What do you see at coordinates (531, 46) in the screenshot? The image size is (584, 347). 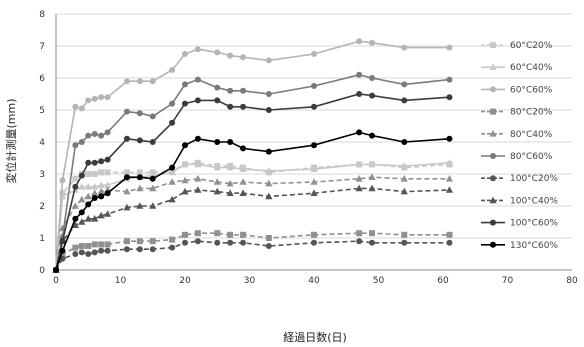 I see `legend-label: 60°C20%` at bounding box center [531, 46].